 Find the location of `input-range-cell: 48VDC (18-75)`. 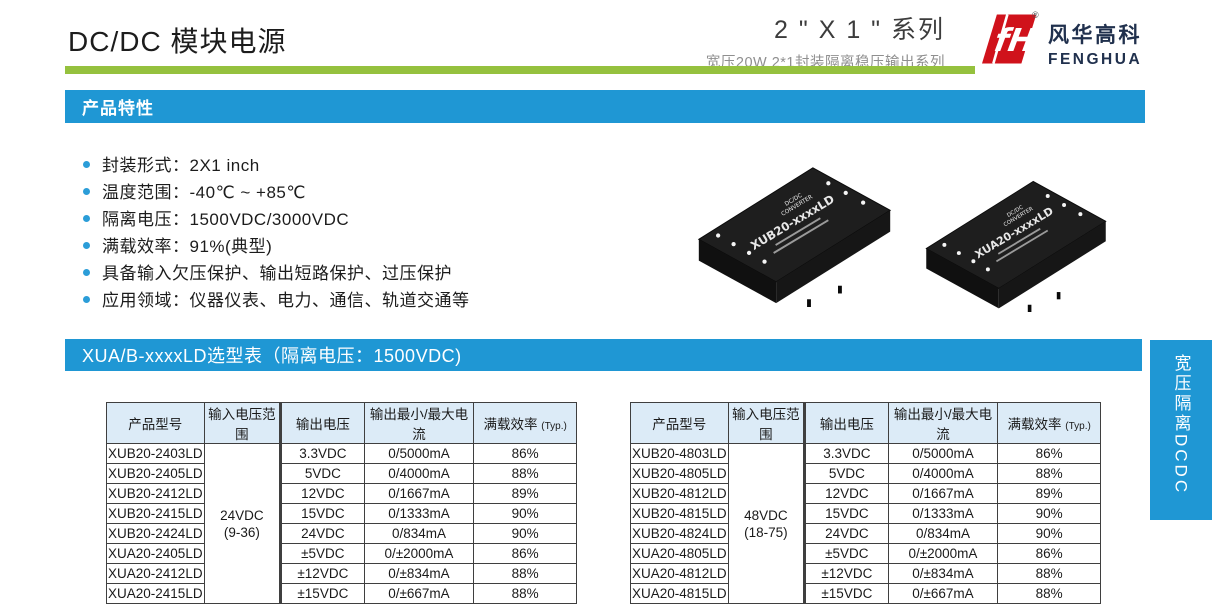

input-range-cell: 48VDC (18-75) is located at coordinates (766, 523).